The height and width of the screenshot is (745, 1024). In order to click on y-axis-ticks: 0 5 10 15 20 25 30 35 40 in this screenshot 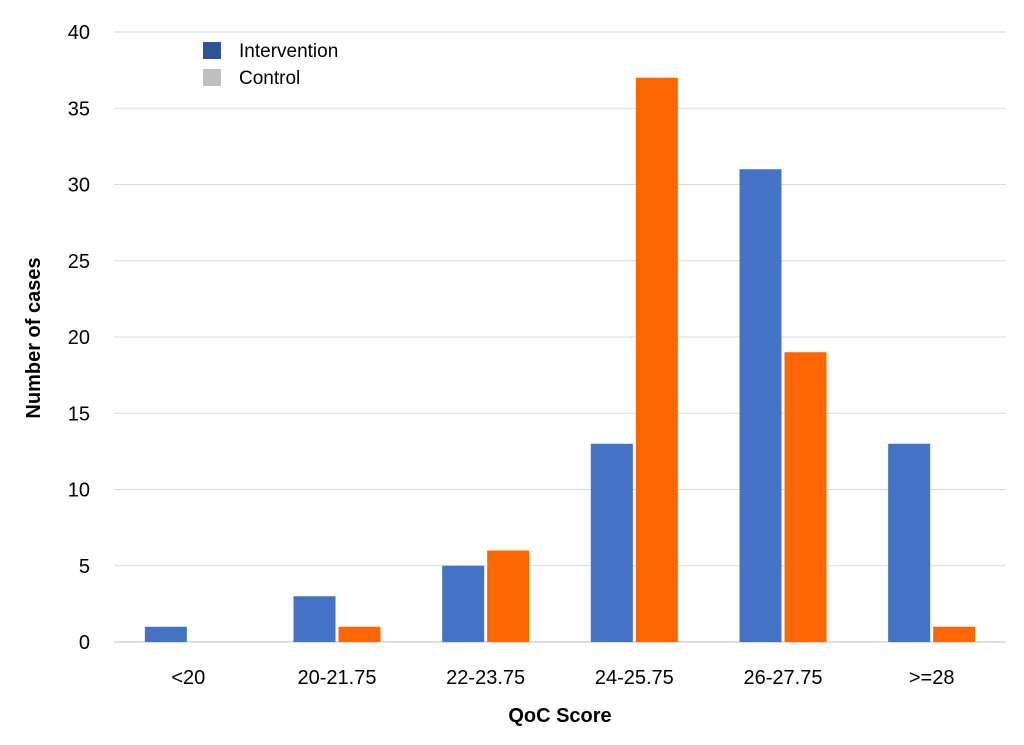, I will do `click(79, 338)`.